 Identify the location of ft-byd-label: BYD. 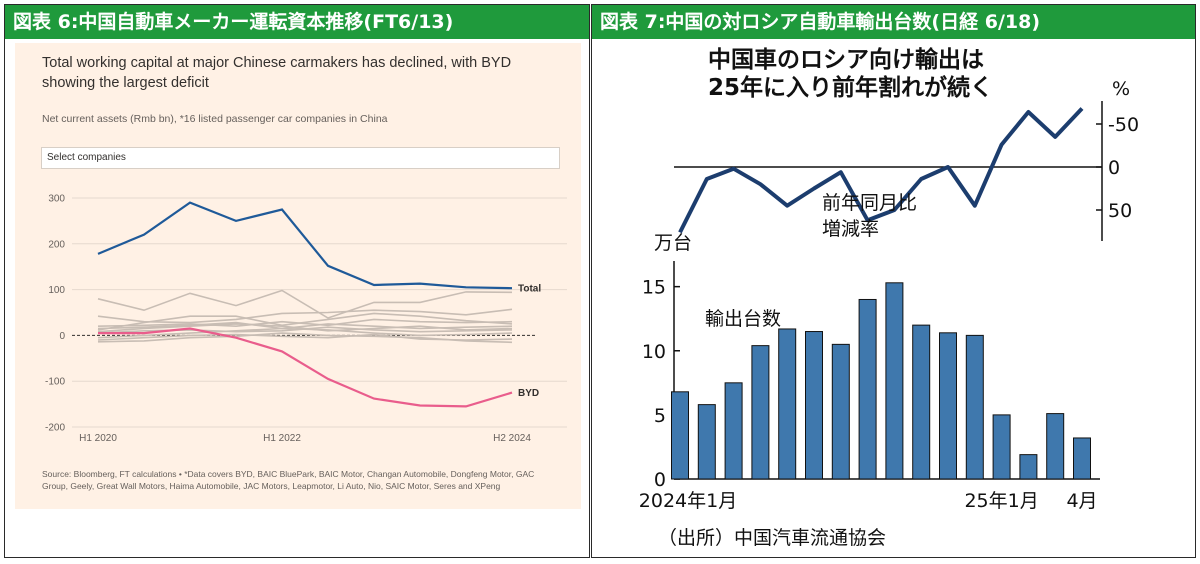
(528, 393).